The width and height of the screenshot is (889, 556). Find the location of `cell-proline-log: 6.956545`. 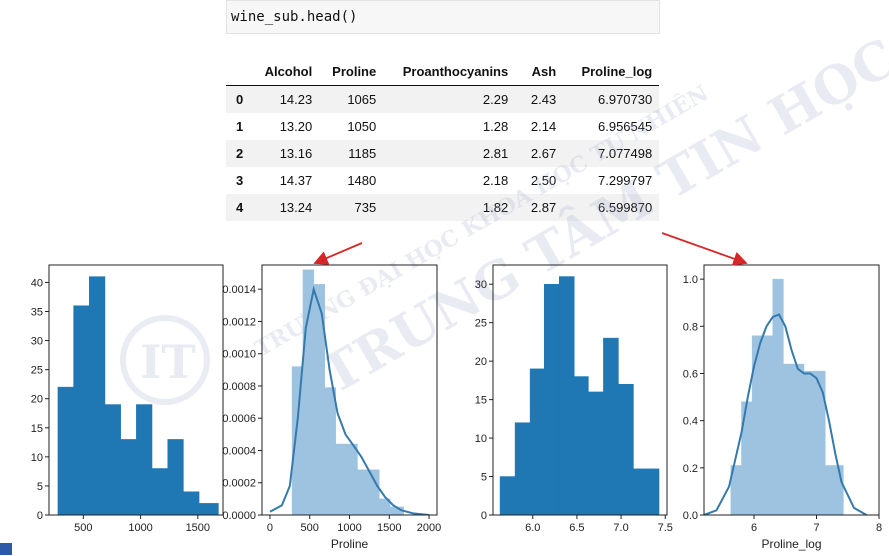

cell-proline-log: 6.956545 is located at coordinates (625, 126).